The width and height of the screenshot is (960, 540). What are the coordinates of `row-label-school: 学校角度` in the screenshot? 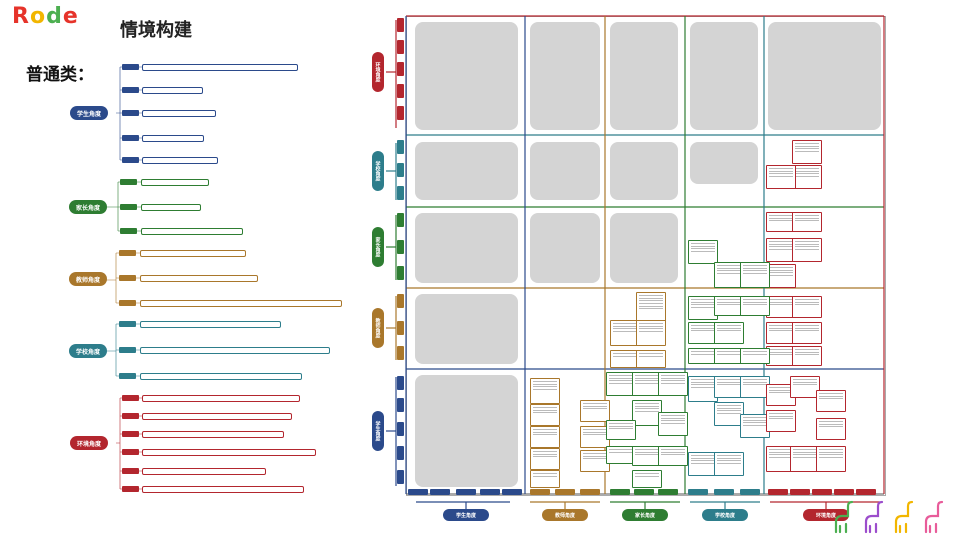 It's located at (378, 171).